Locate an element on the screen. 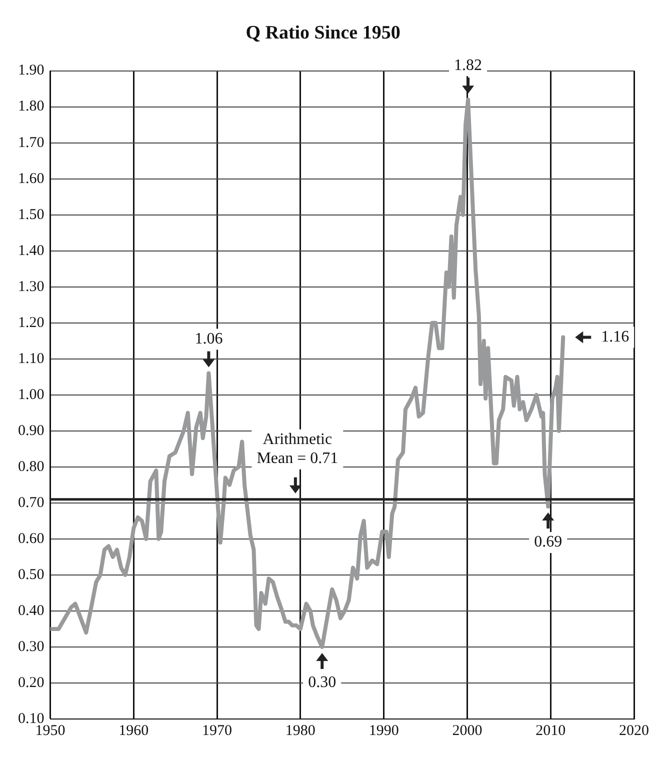 This screenshot has height=757, width=668. y-tick-label: 1.60 is located at coordinates (31, 178).